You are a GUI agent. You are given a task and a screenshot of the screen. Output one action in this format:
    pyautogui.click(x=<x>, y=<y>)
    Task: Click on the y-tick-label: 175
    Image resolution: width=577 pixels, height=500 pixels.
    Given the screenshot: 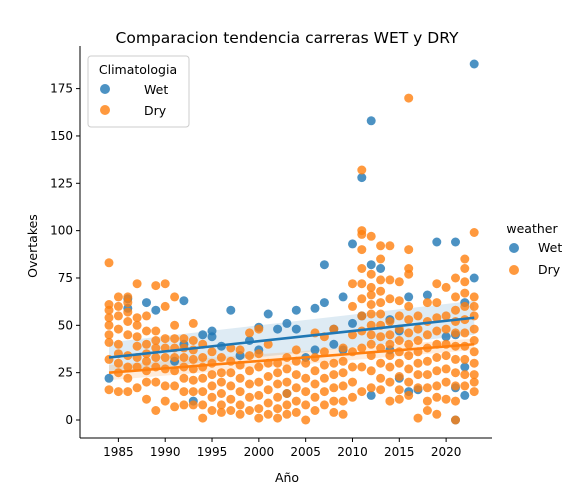 What is the action you would take?
    pyautogui.click(x=61, y=89)
    